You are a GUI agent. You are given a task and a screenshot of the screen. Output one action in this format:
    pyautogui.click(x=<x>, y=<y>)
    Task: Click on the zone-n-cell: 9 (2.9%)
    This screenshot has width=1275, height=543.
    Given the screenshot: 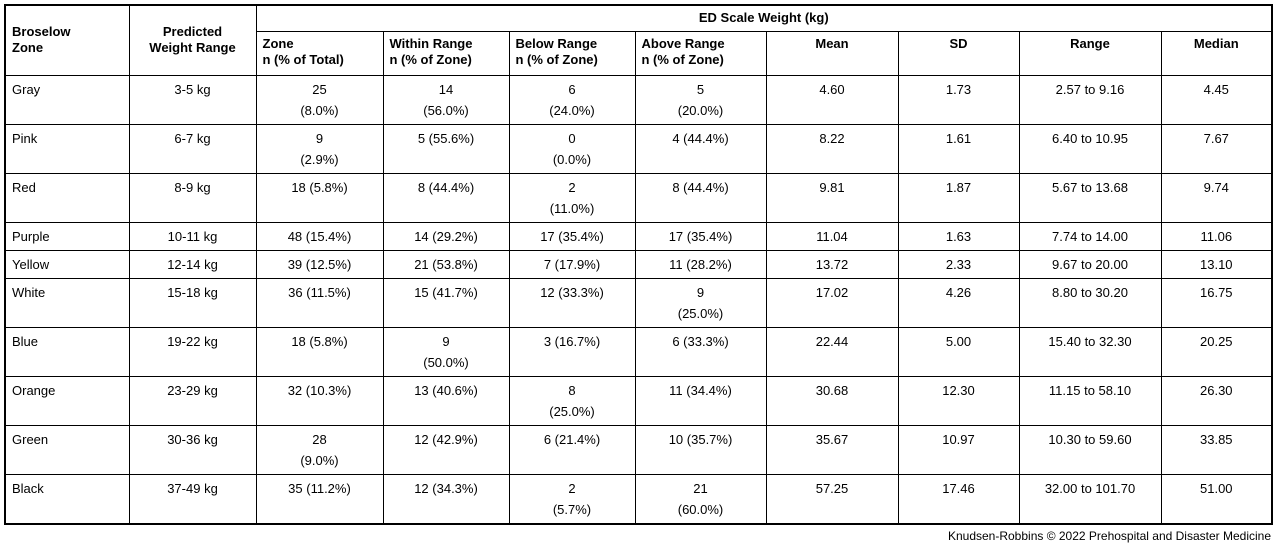 What is the action you would take?
    pyautogui.click(x=319, y=148)
    